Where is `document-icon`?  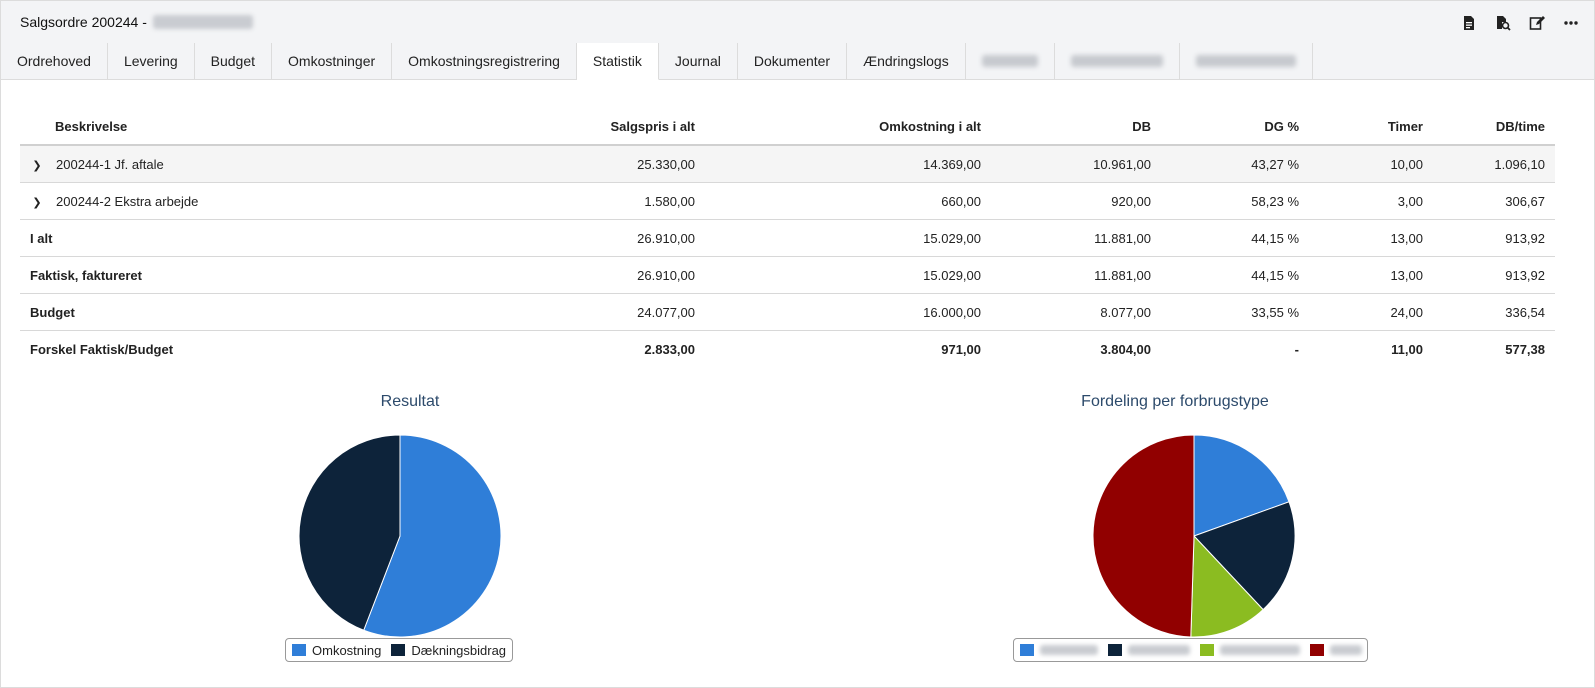 document-icon is located at coordinates (1469, 23).